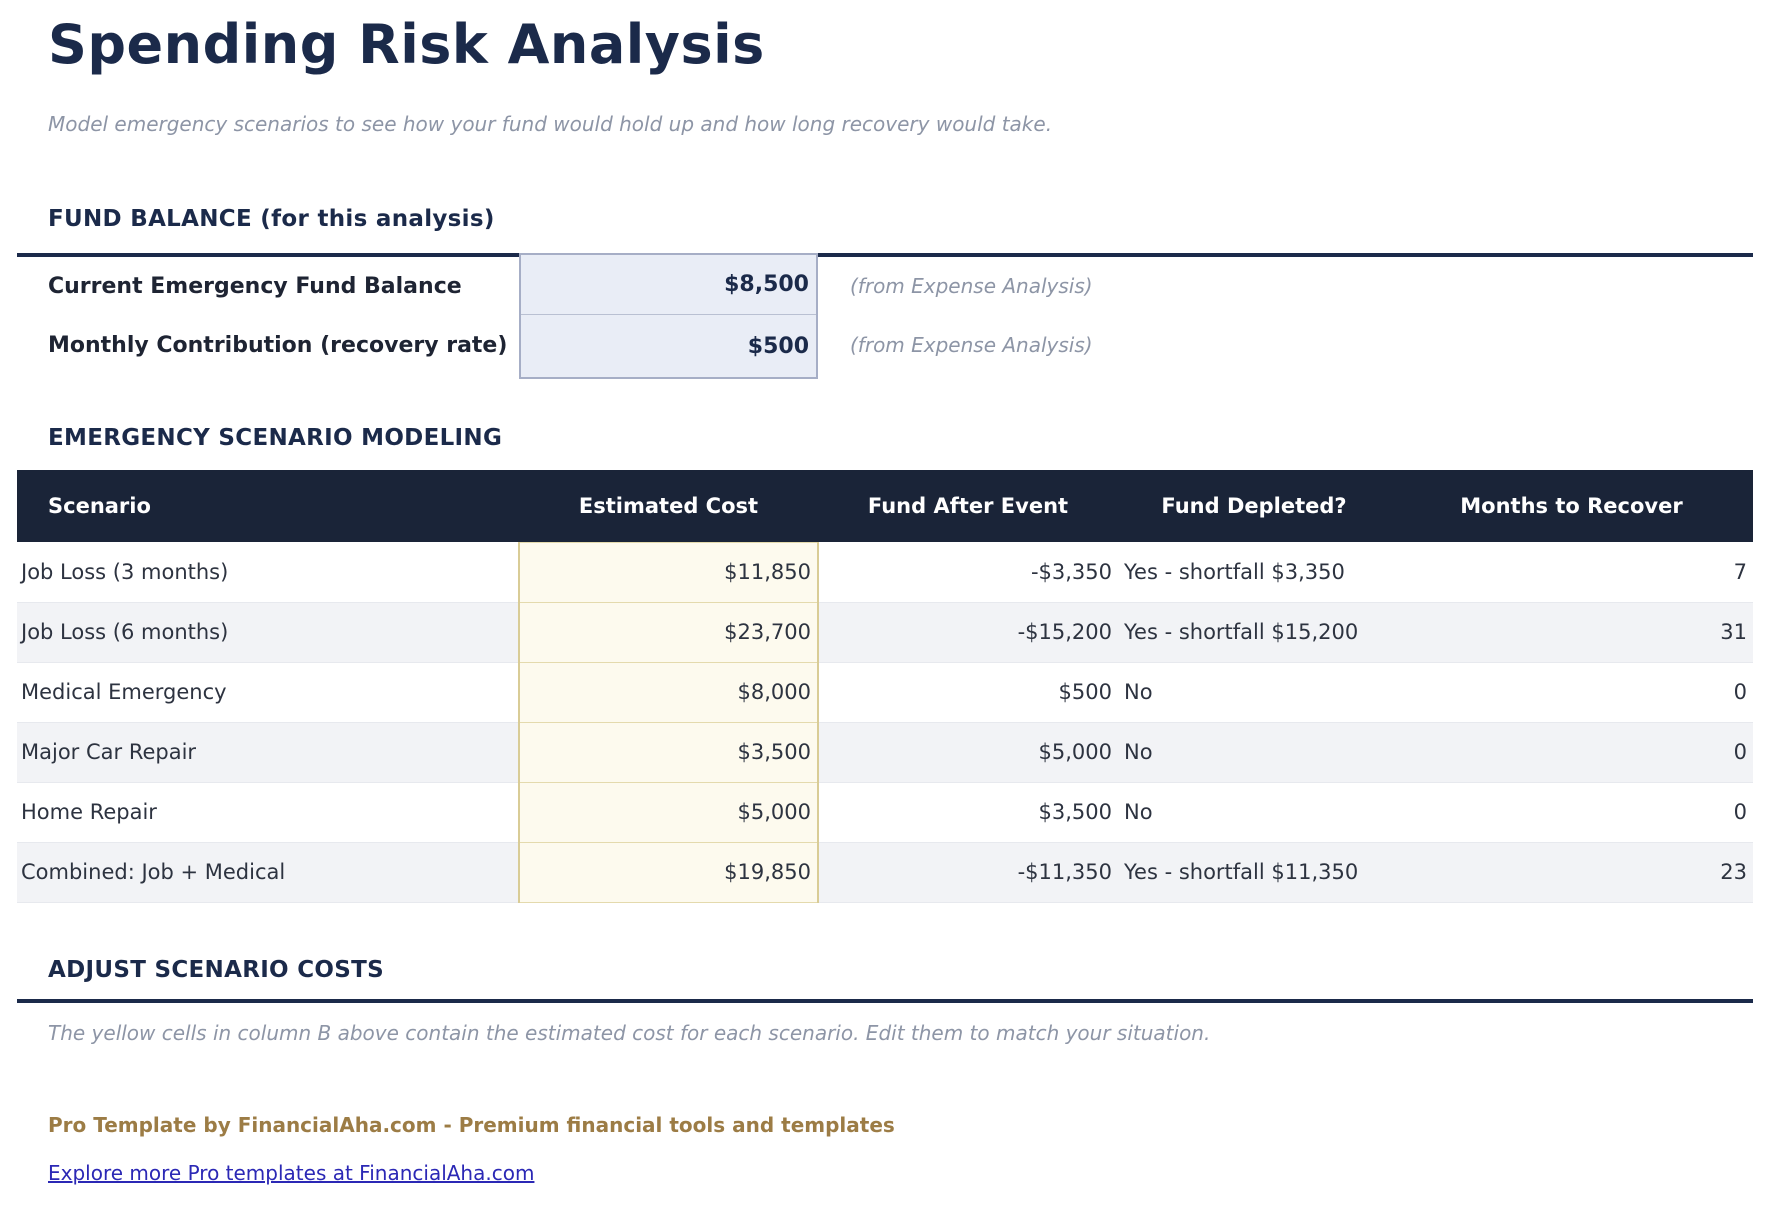  What do you see at coordinates (255, 286) in the screenshot?
I see `current-fund-balance-label: Current Emergency Fund Balance` at bounding box center [255, 286].